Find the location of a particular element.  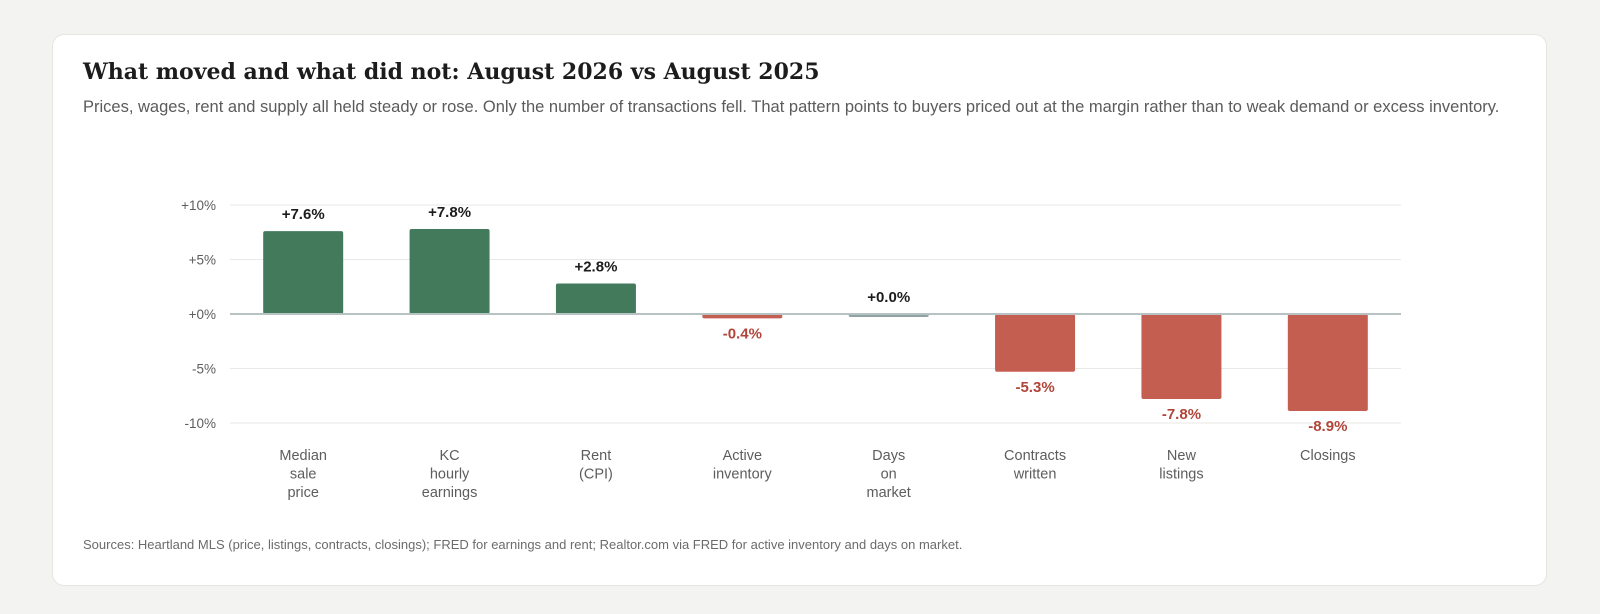

x-category-label-line: Closings is located at coordinates (1328, 456).